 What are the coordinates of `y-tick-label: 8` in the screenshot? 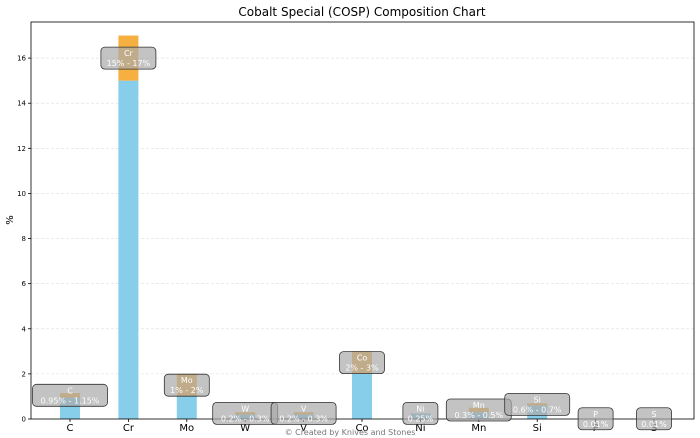 It's located at (24, 239).